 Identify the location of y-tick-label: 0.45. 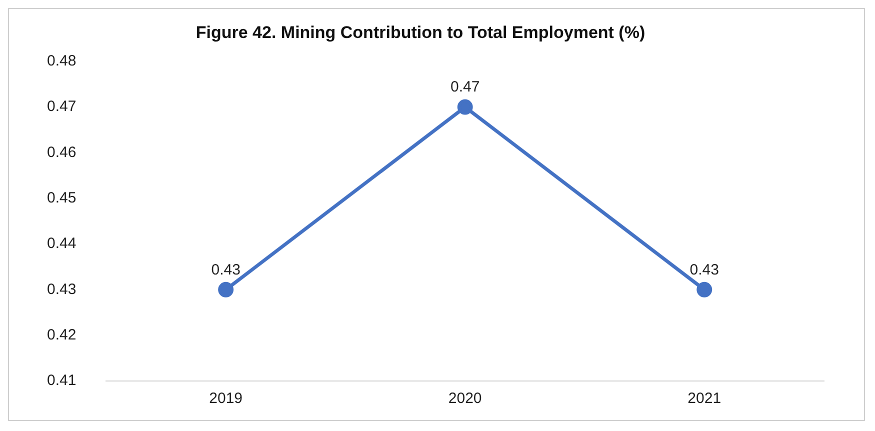
(61, 198).